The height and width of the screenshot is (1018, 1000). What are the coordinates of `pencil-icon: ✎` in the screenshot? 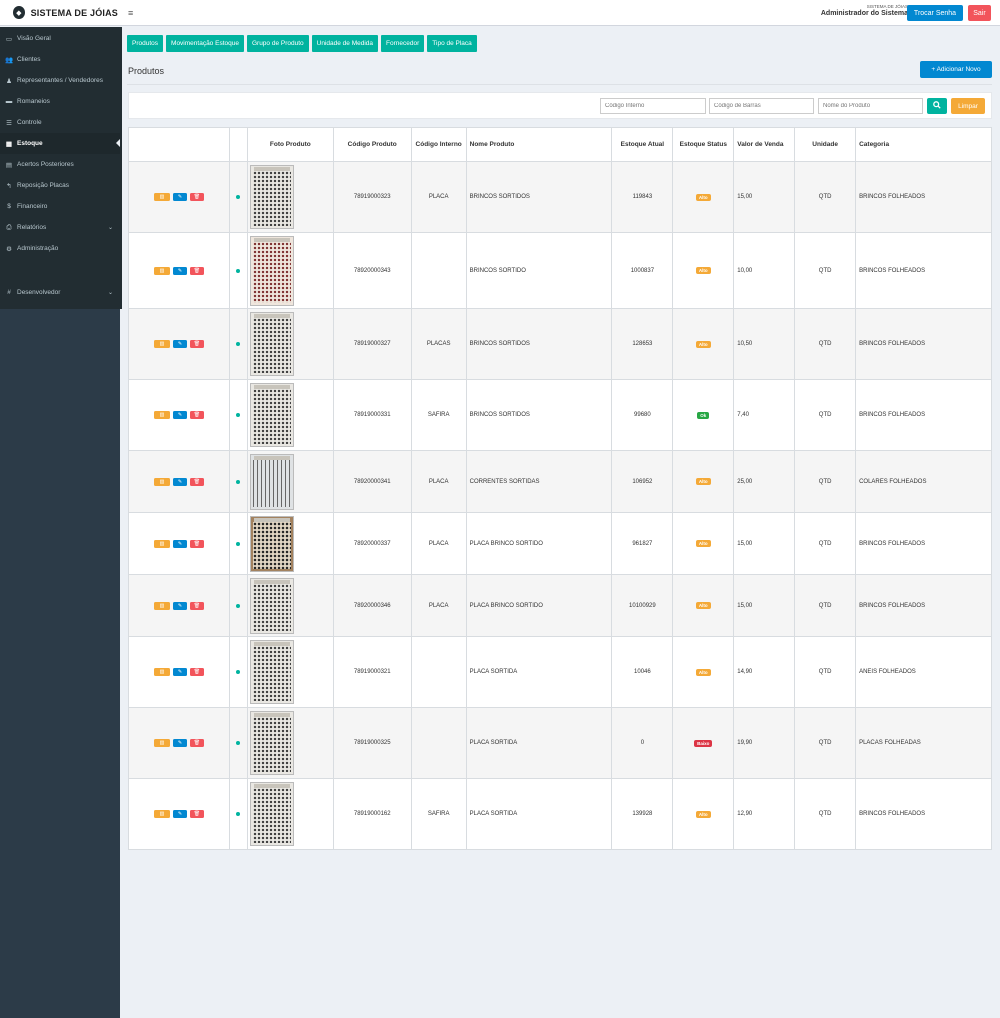 It's located at (180, 270).